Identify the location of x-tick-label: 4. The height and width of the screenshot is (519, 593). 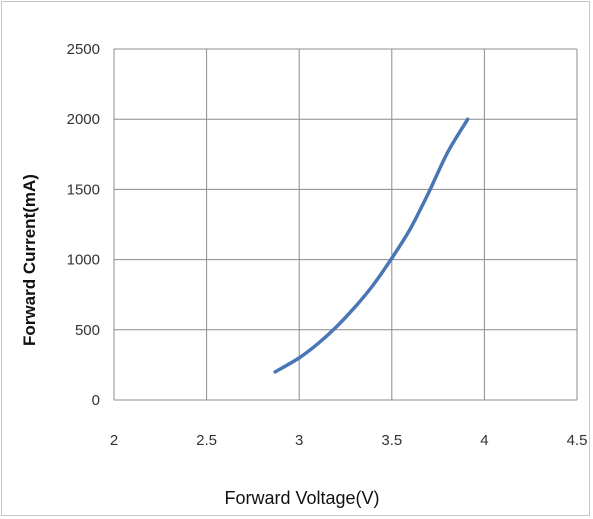
(484, 440).